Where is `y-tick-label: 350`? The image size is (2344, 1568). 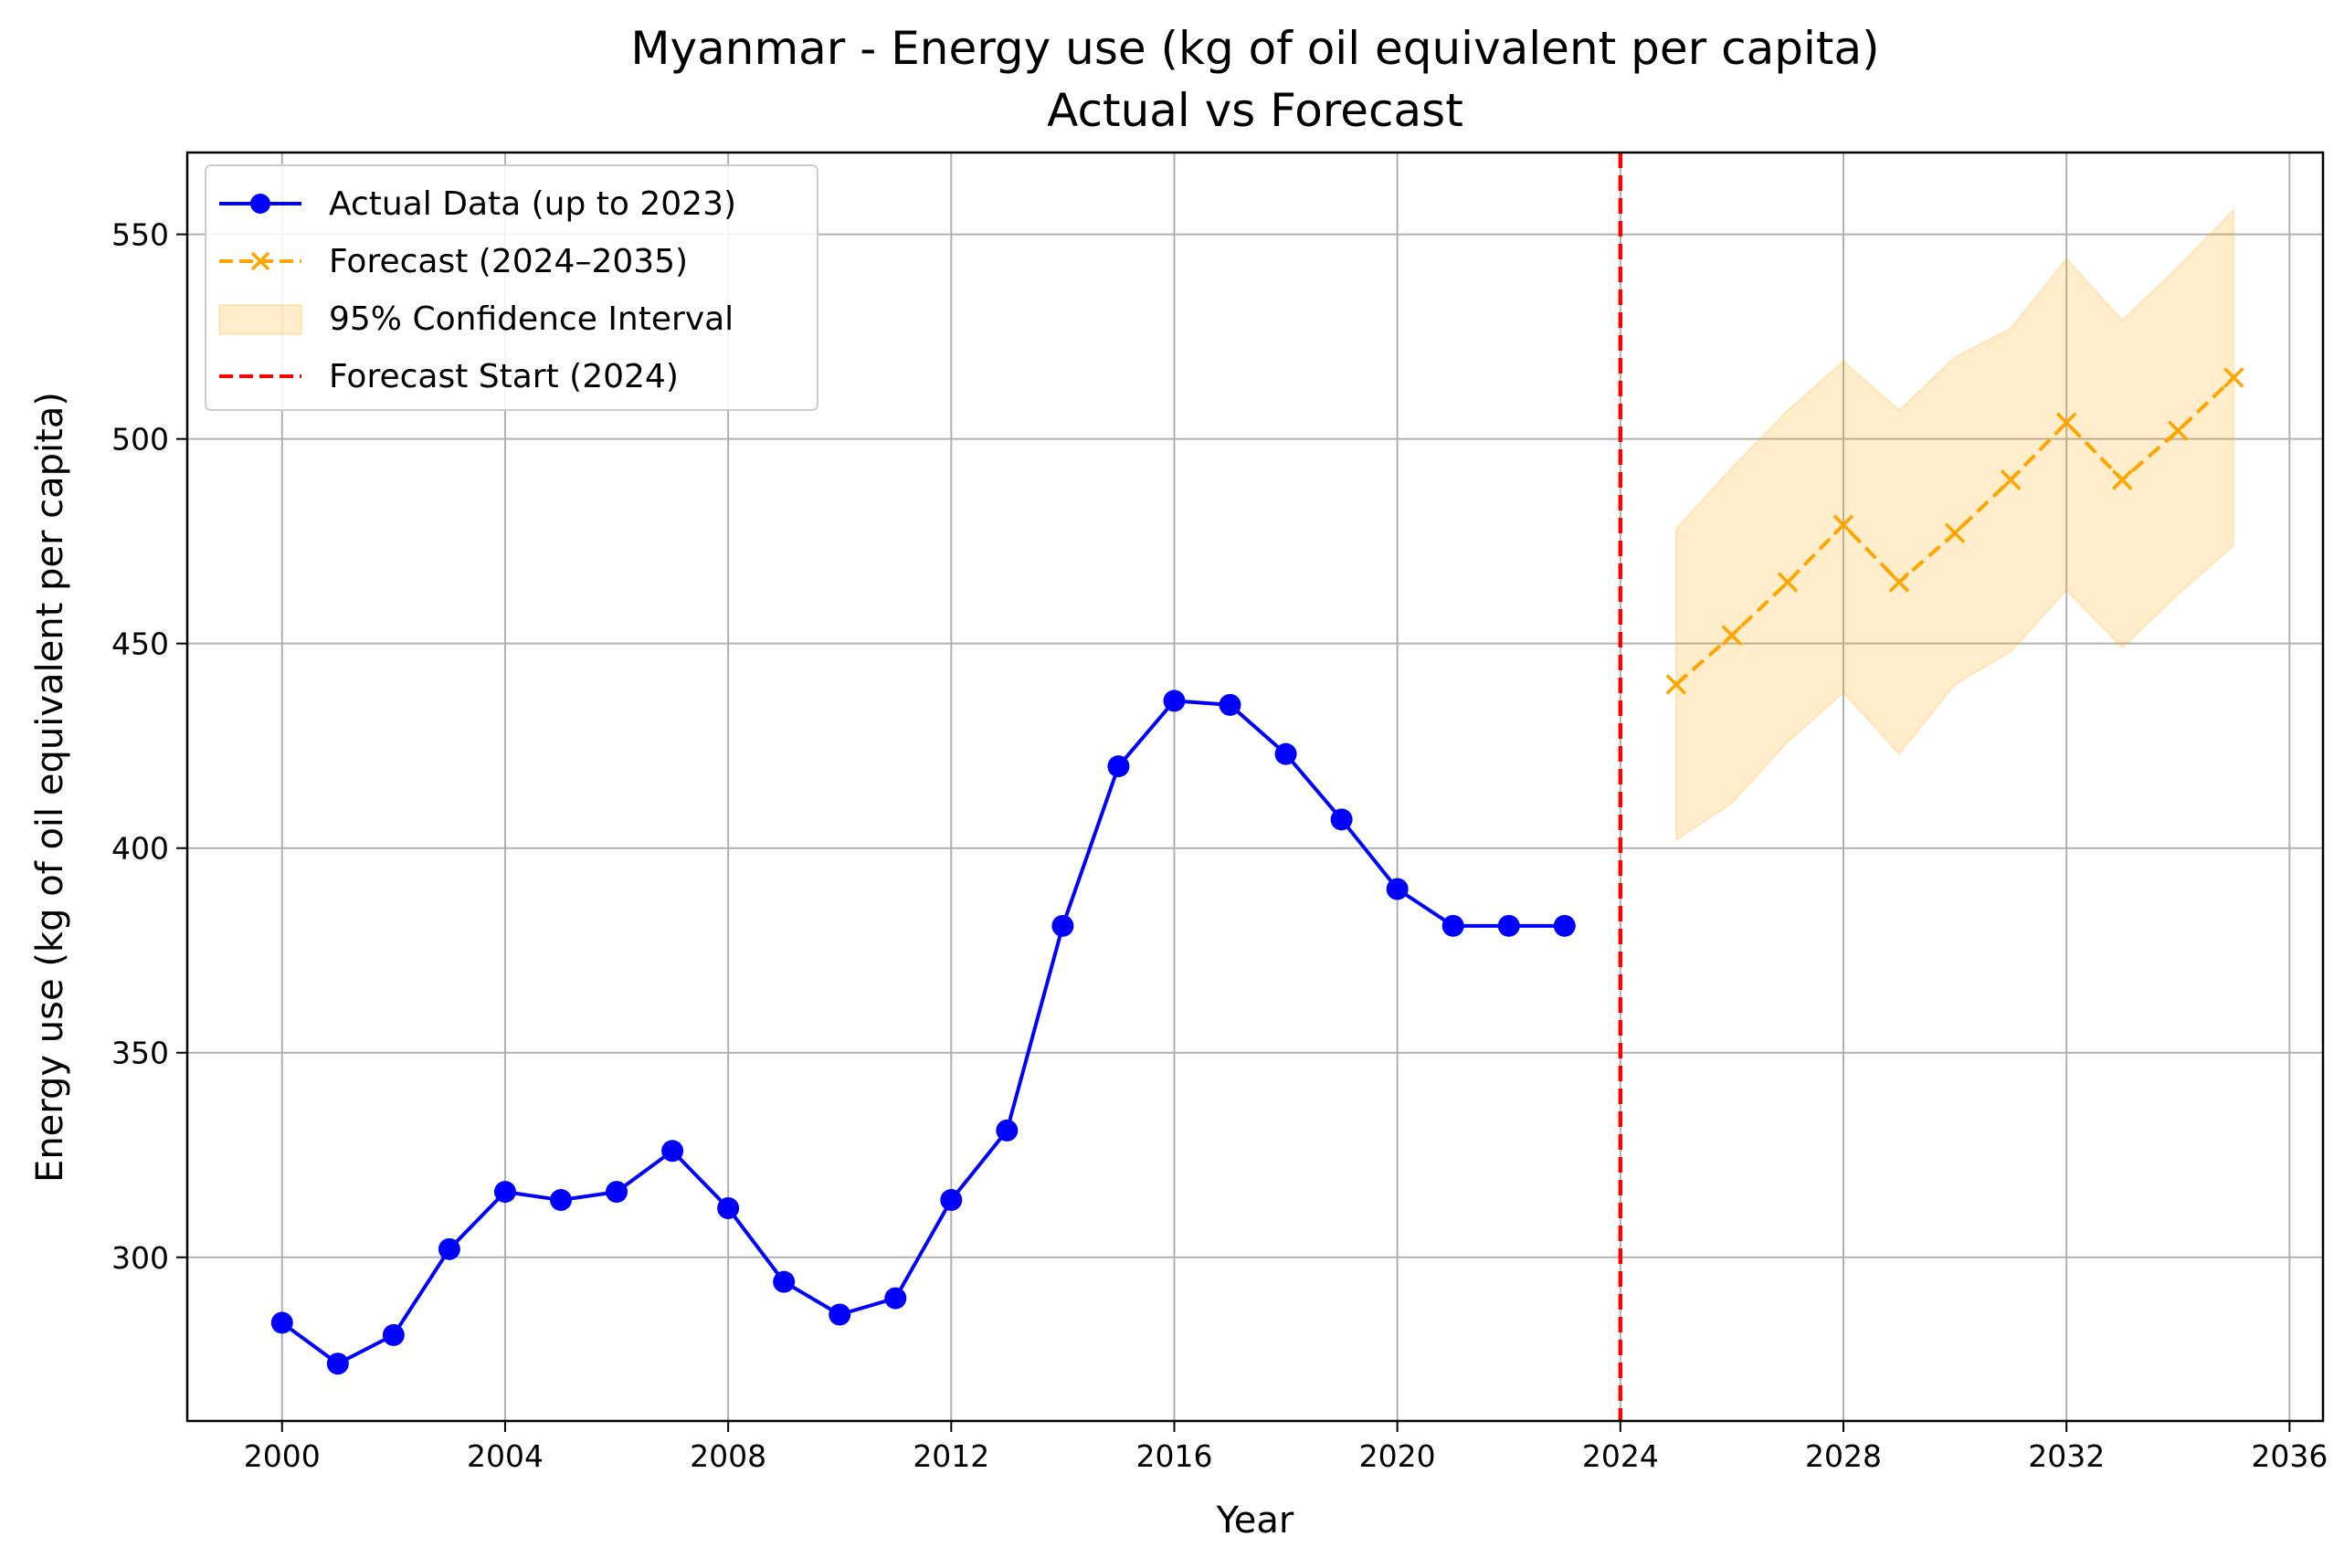 y-tick-label: 350 is located at coordinates (140, 1053).